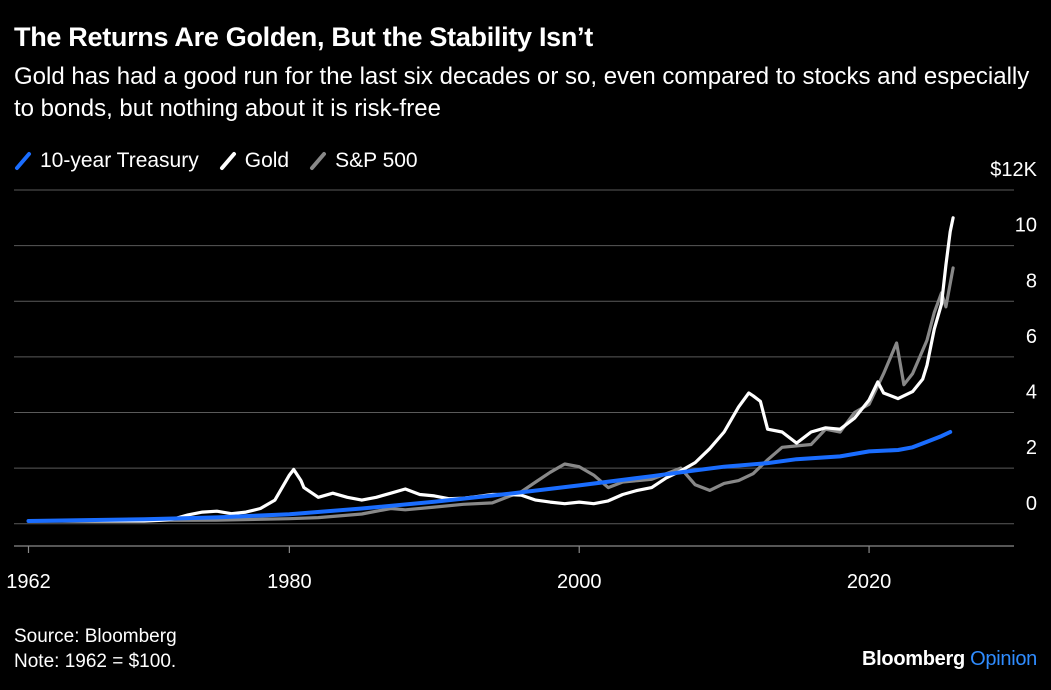 This screenshot has height=690, width=1051. What do you see at coordinates (1003, 659) in the screenshot?
I see `brand-section: Opinion` at bounding box center [1003, 659].